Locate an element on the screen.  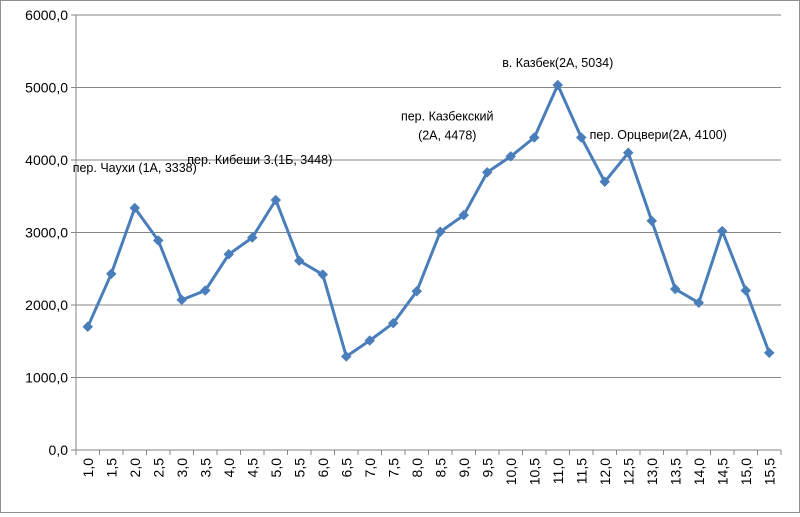
x-tick-label: 14,0 is located at coordinates (699, 471).